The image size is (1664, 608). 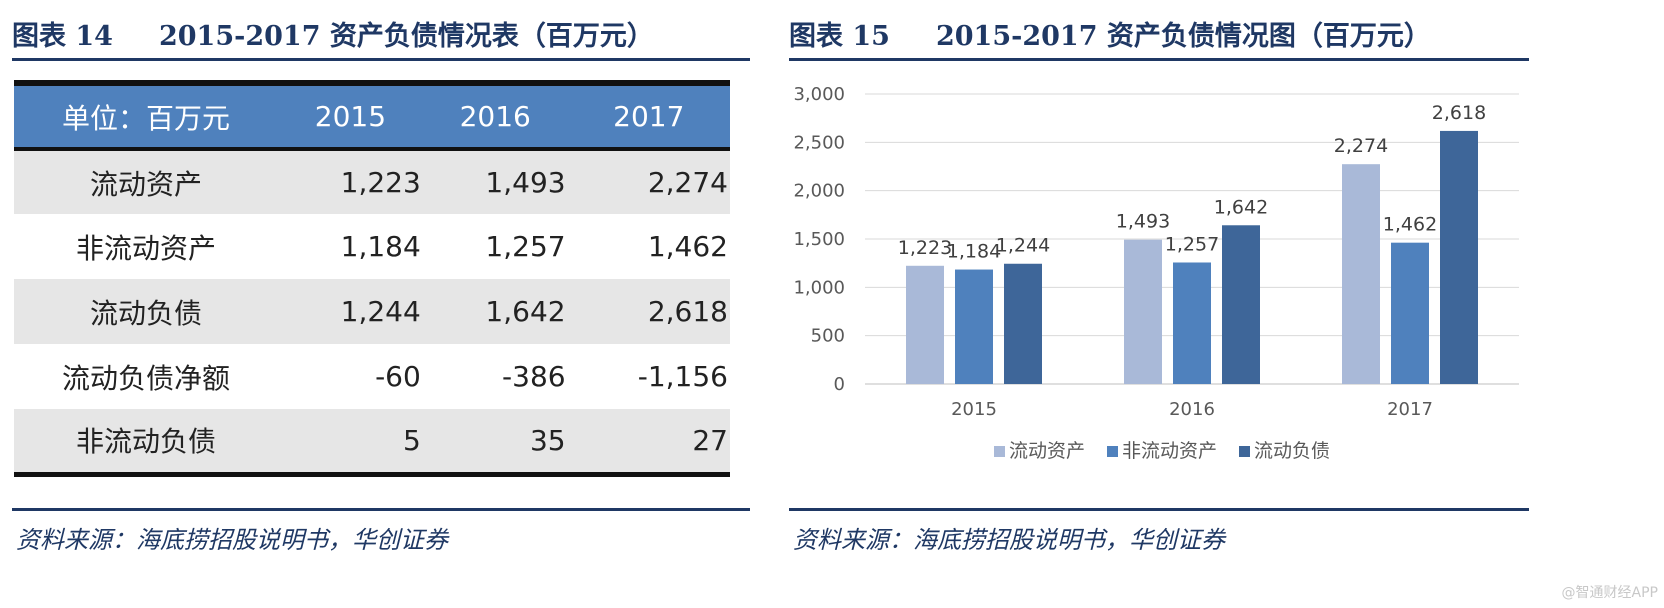 I want to click on row-label: 流动负债净额, so click(x=145, y=378).